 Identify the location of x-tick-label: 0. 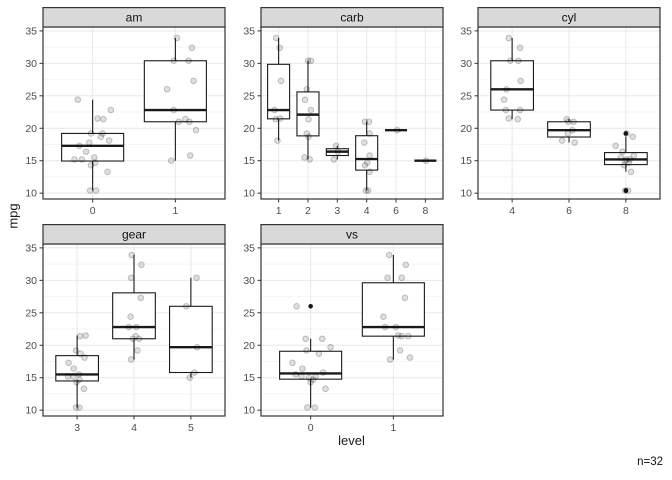
(311, 428).